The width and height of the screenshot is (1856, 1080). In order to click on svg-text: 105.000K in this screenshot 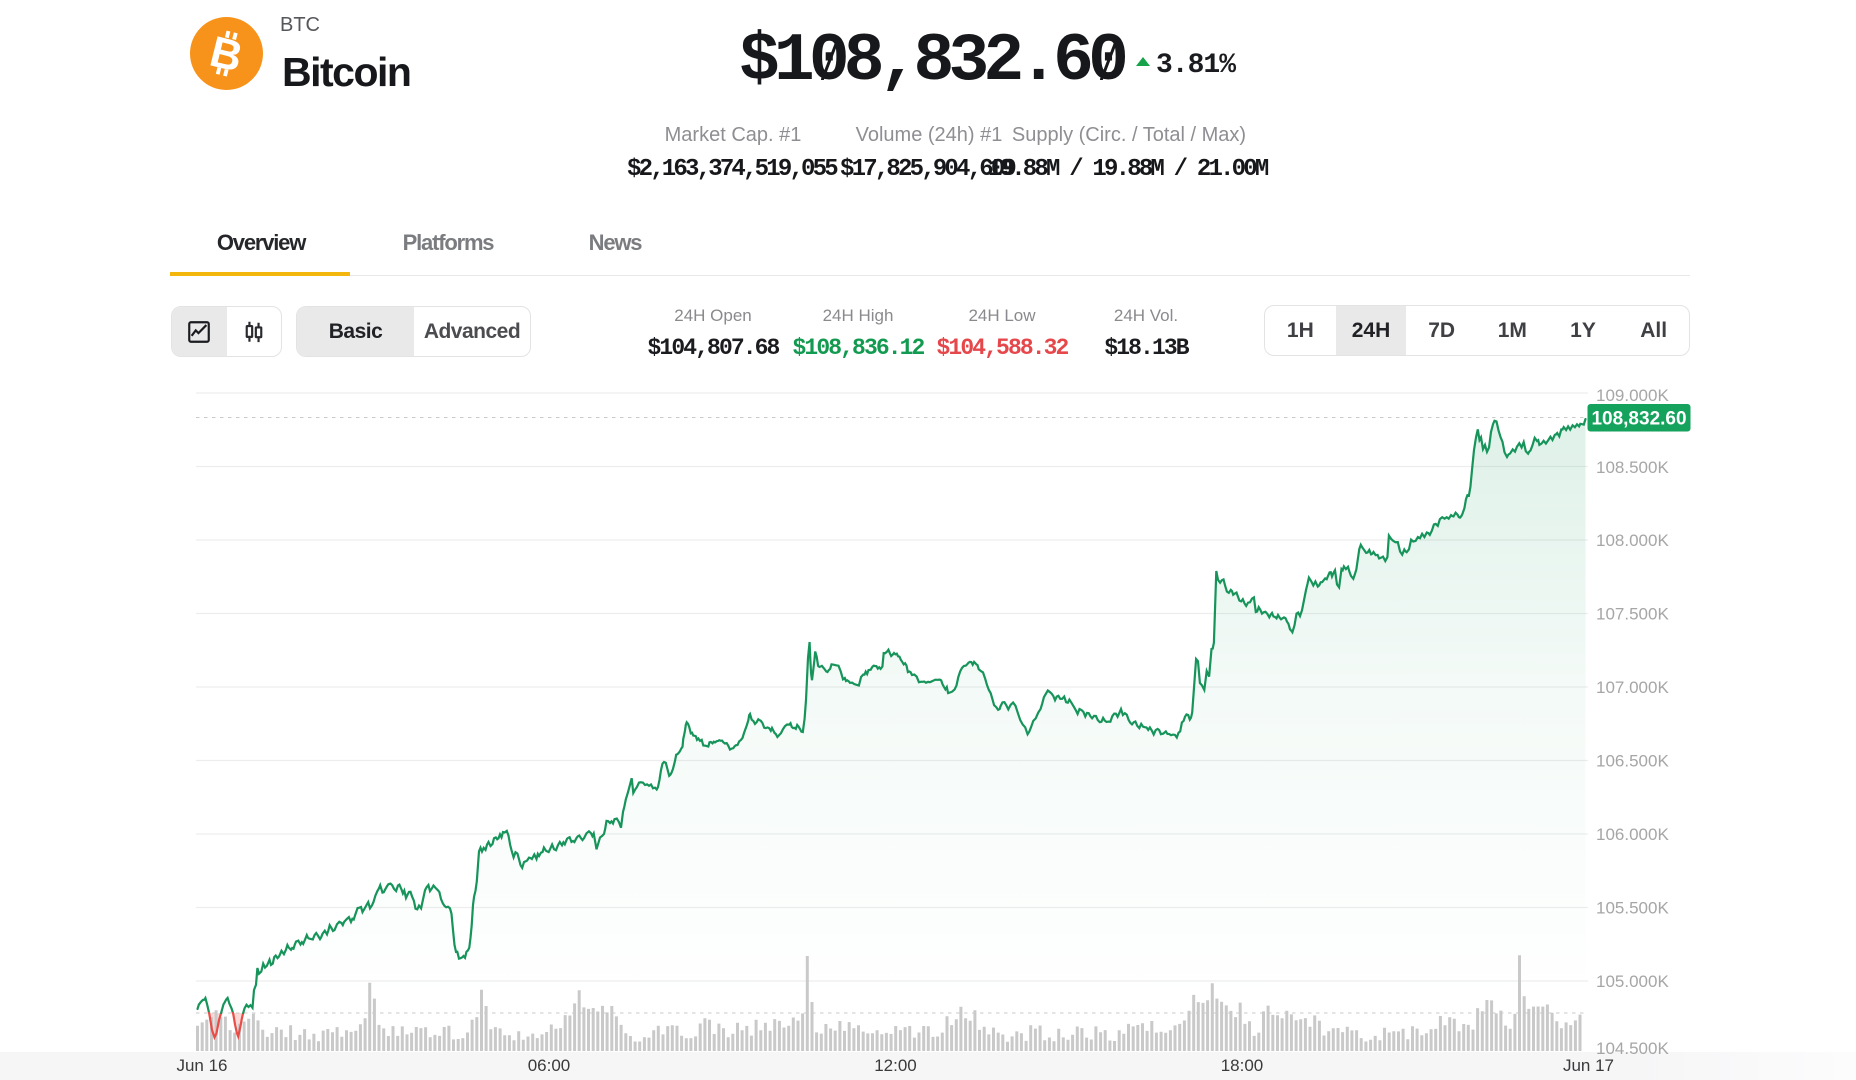, I will do `click(1632, 981)`.